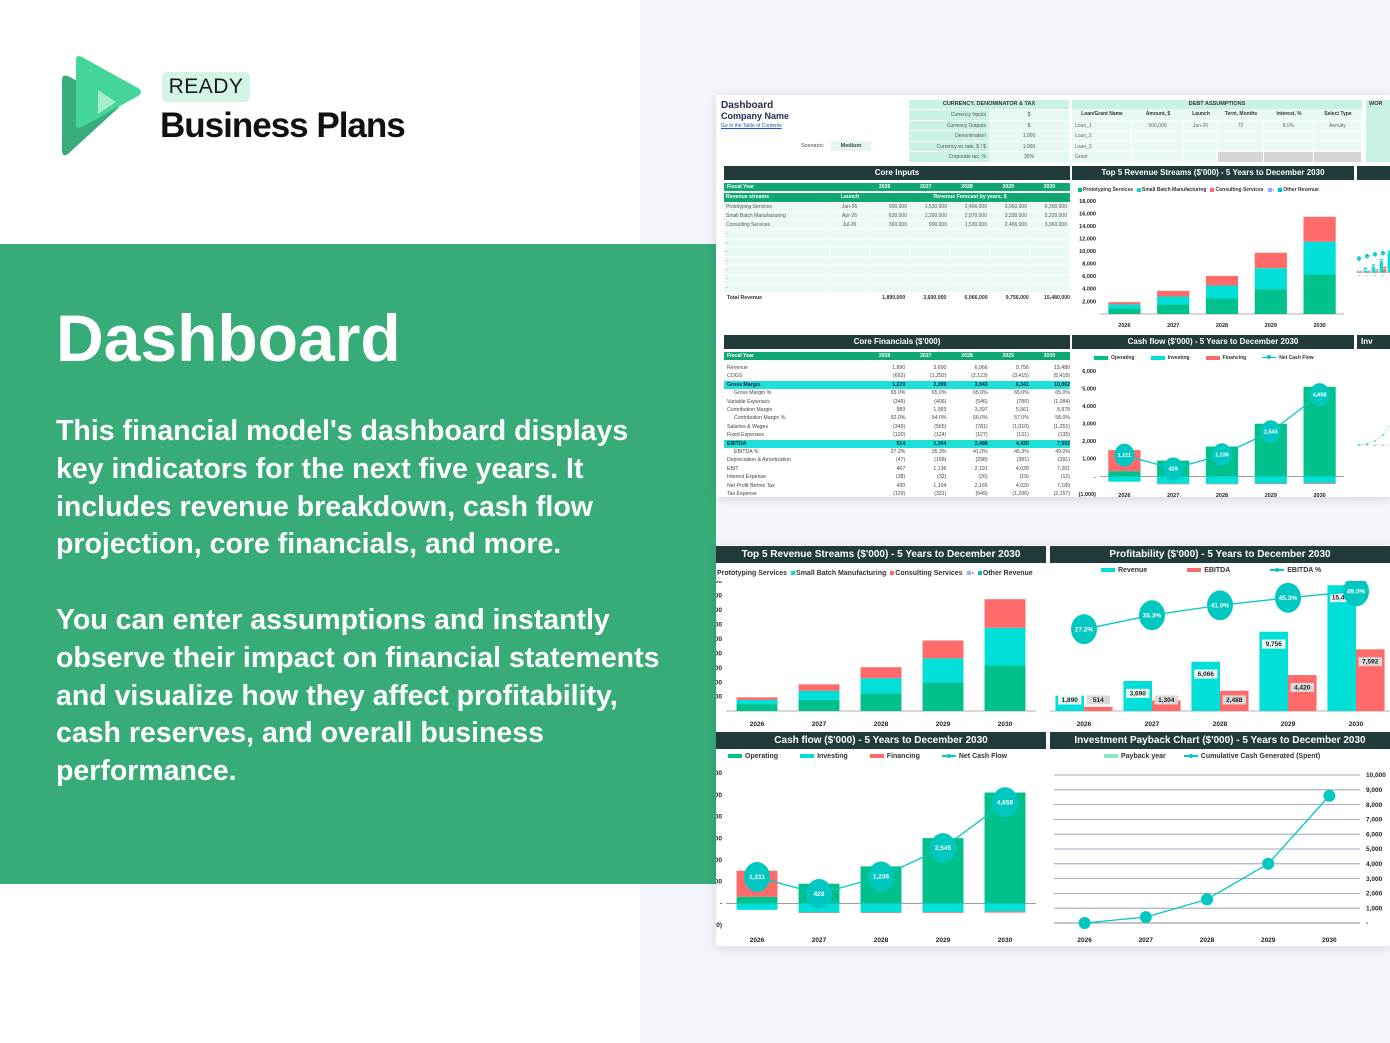  What do you see at coordinates (1029, 136) in the screenshot?
I see `currency-value: 1,000` at bounding box center [1029, 136].